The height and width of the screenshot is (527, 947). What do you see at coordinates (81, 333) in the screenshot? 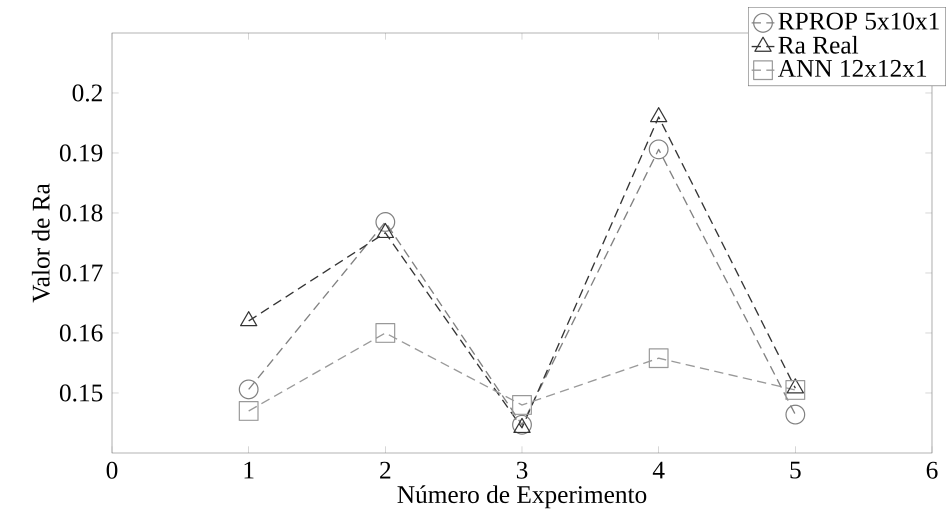
I see `y-tick-label: 0.16` at bounding box center [81, 333].